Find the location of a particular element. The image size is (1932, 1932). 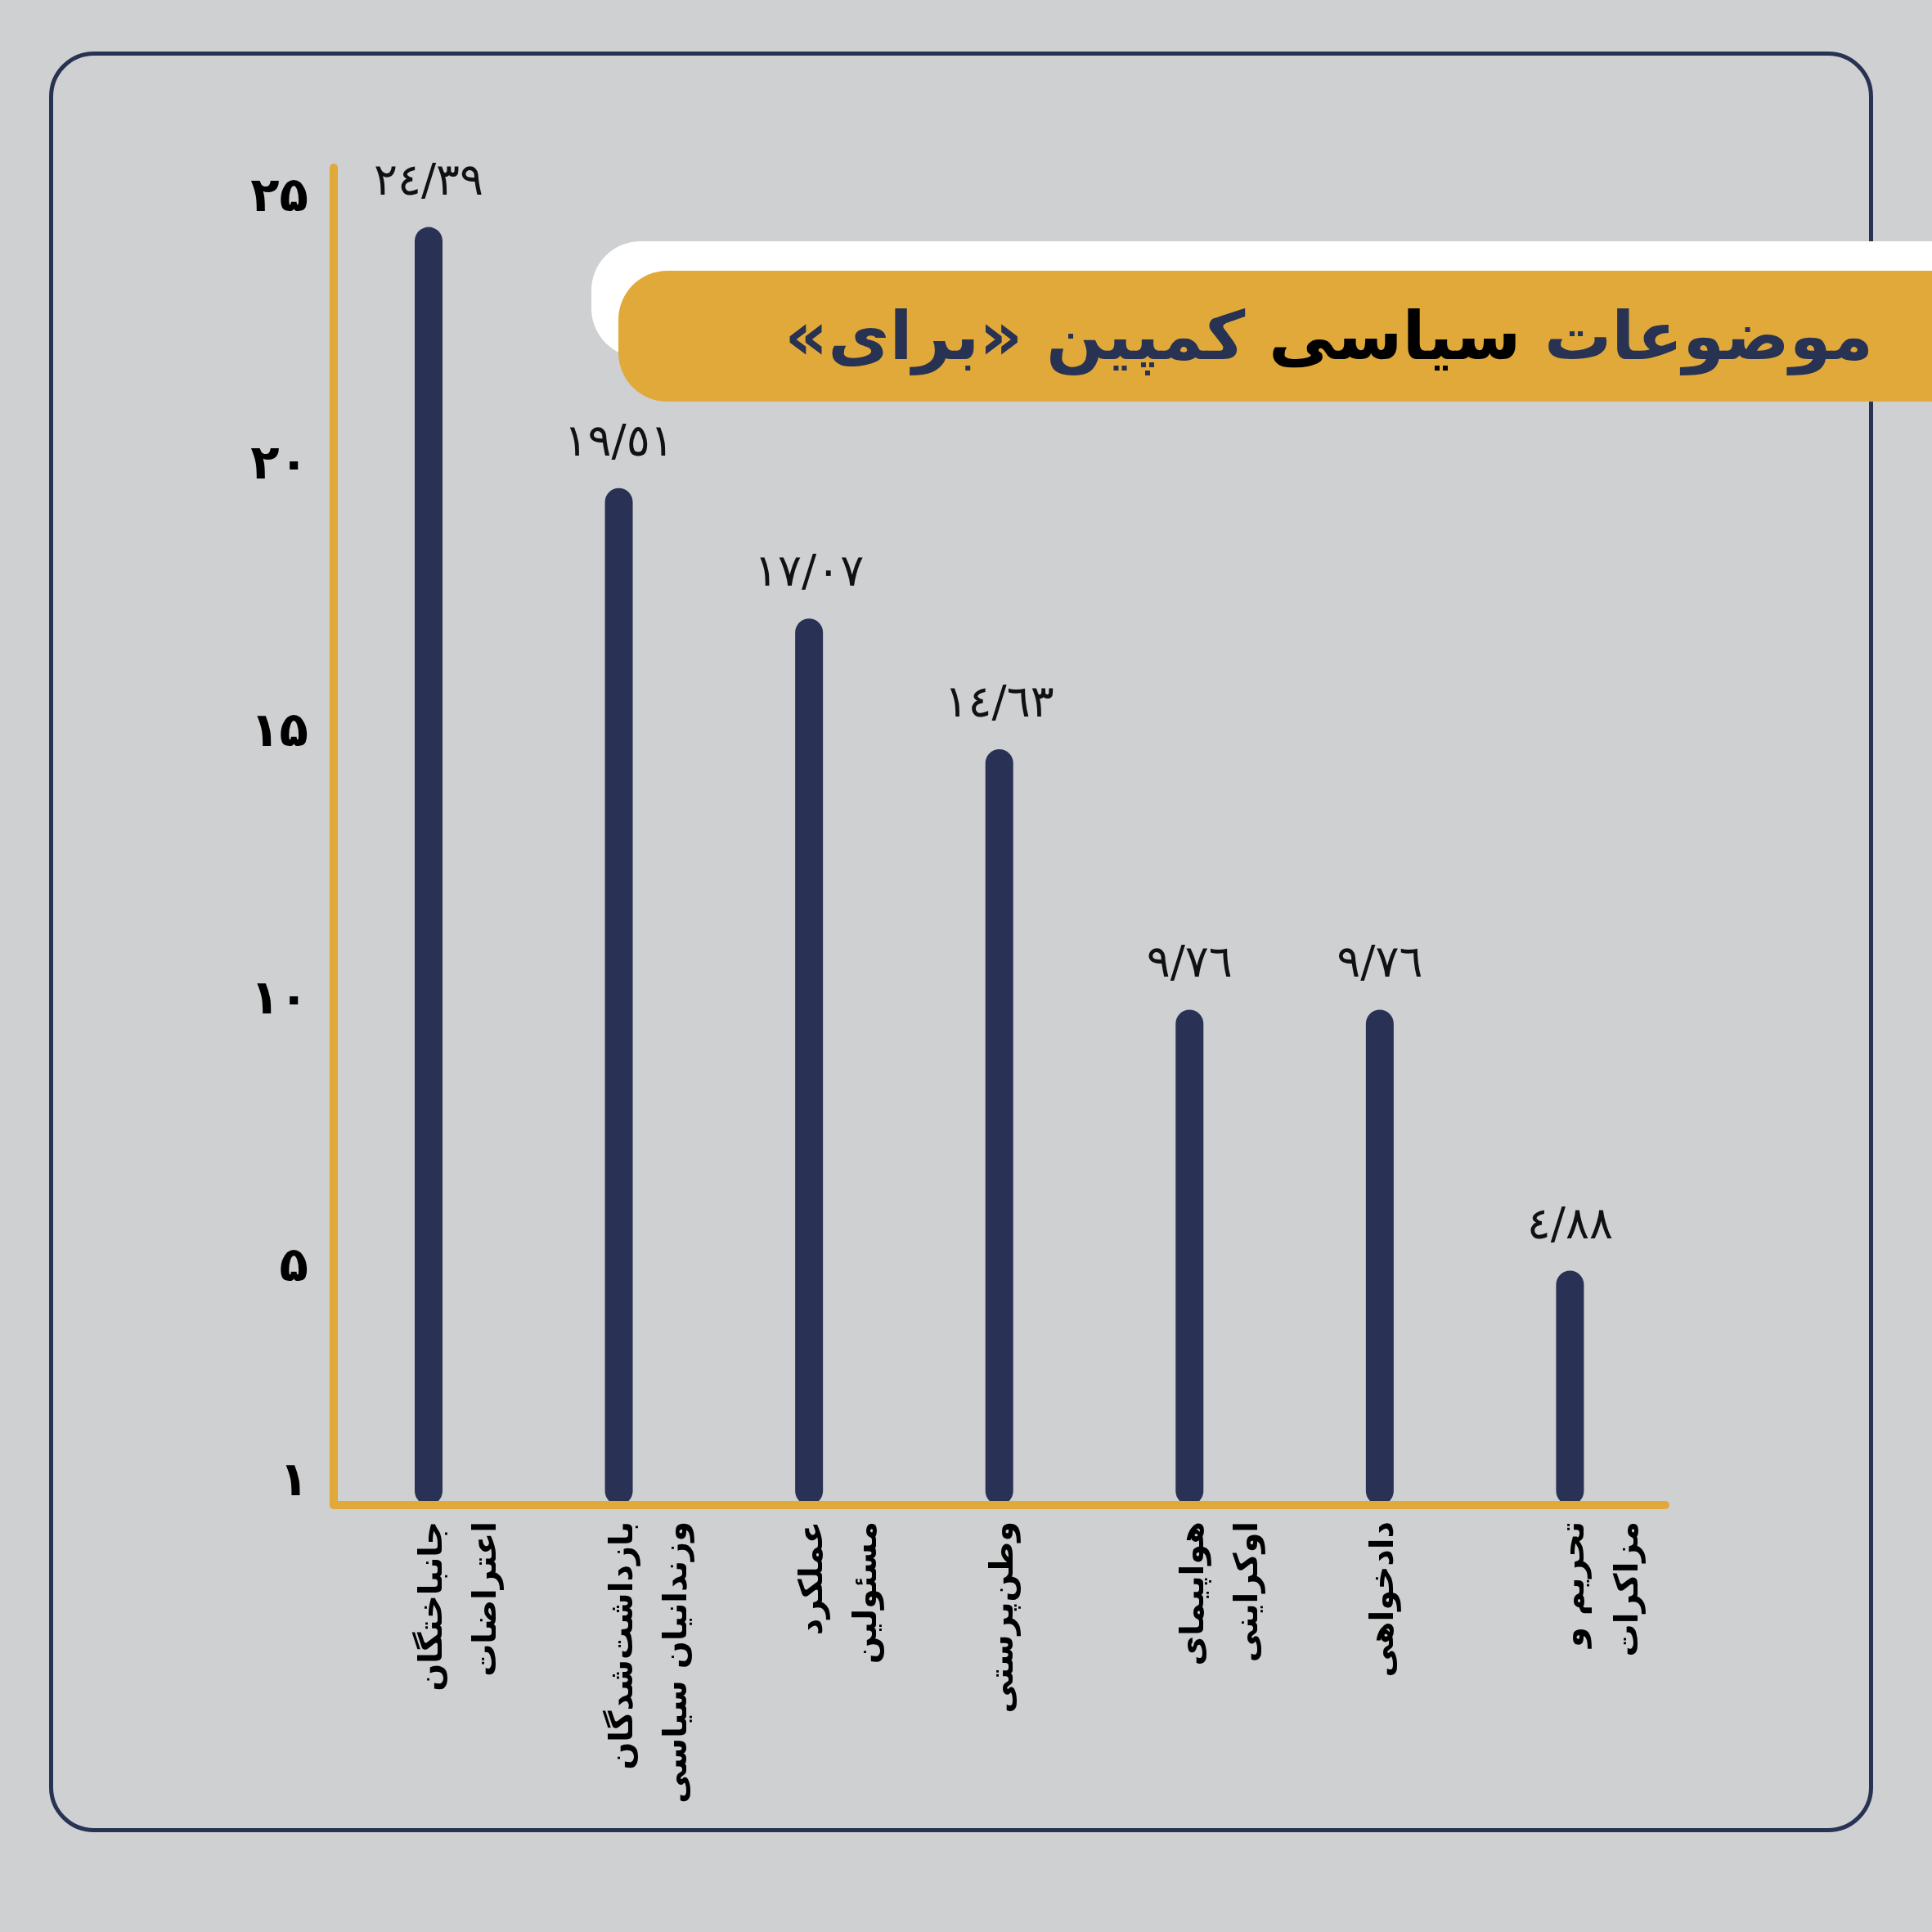

x-tick-label: عملکرد مسئولین is located at coordinates (839, 1593).